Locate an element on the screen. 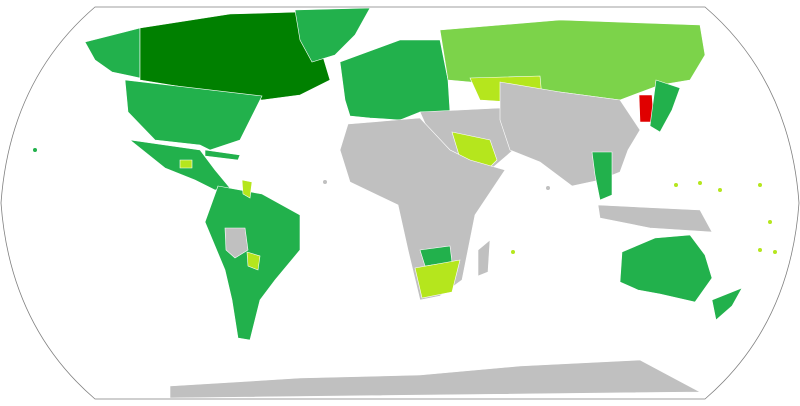  region-bolivia is located at coordinates (236, 243).